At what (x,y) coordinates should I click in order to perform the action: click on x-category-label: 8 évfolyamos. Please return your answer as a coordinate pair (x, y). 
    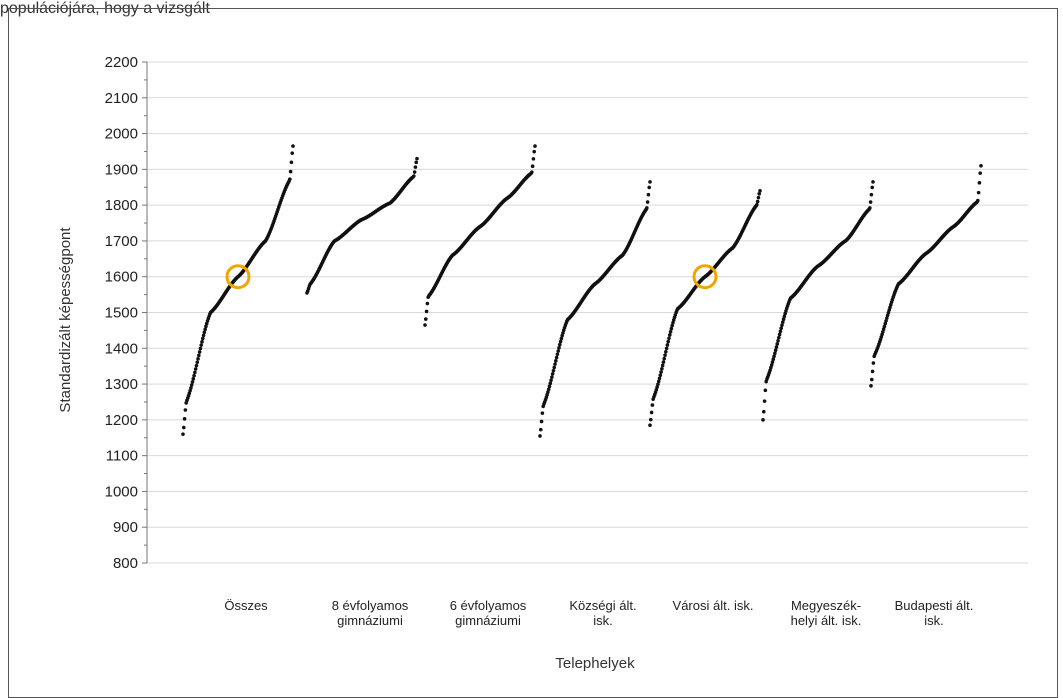
    Looking at the image, I should click on (370, 605).